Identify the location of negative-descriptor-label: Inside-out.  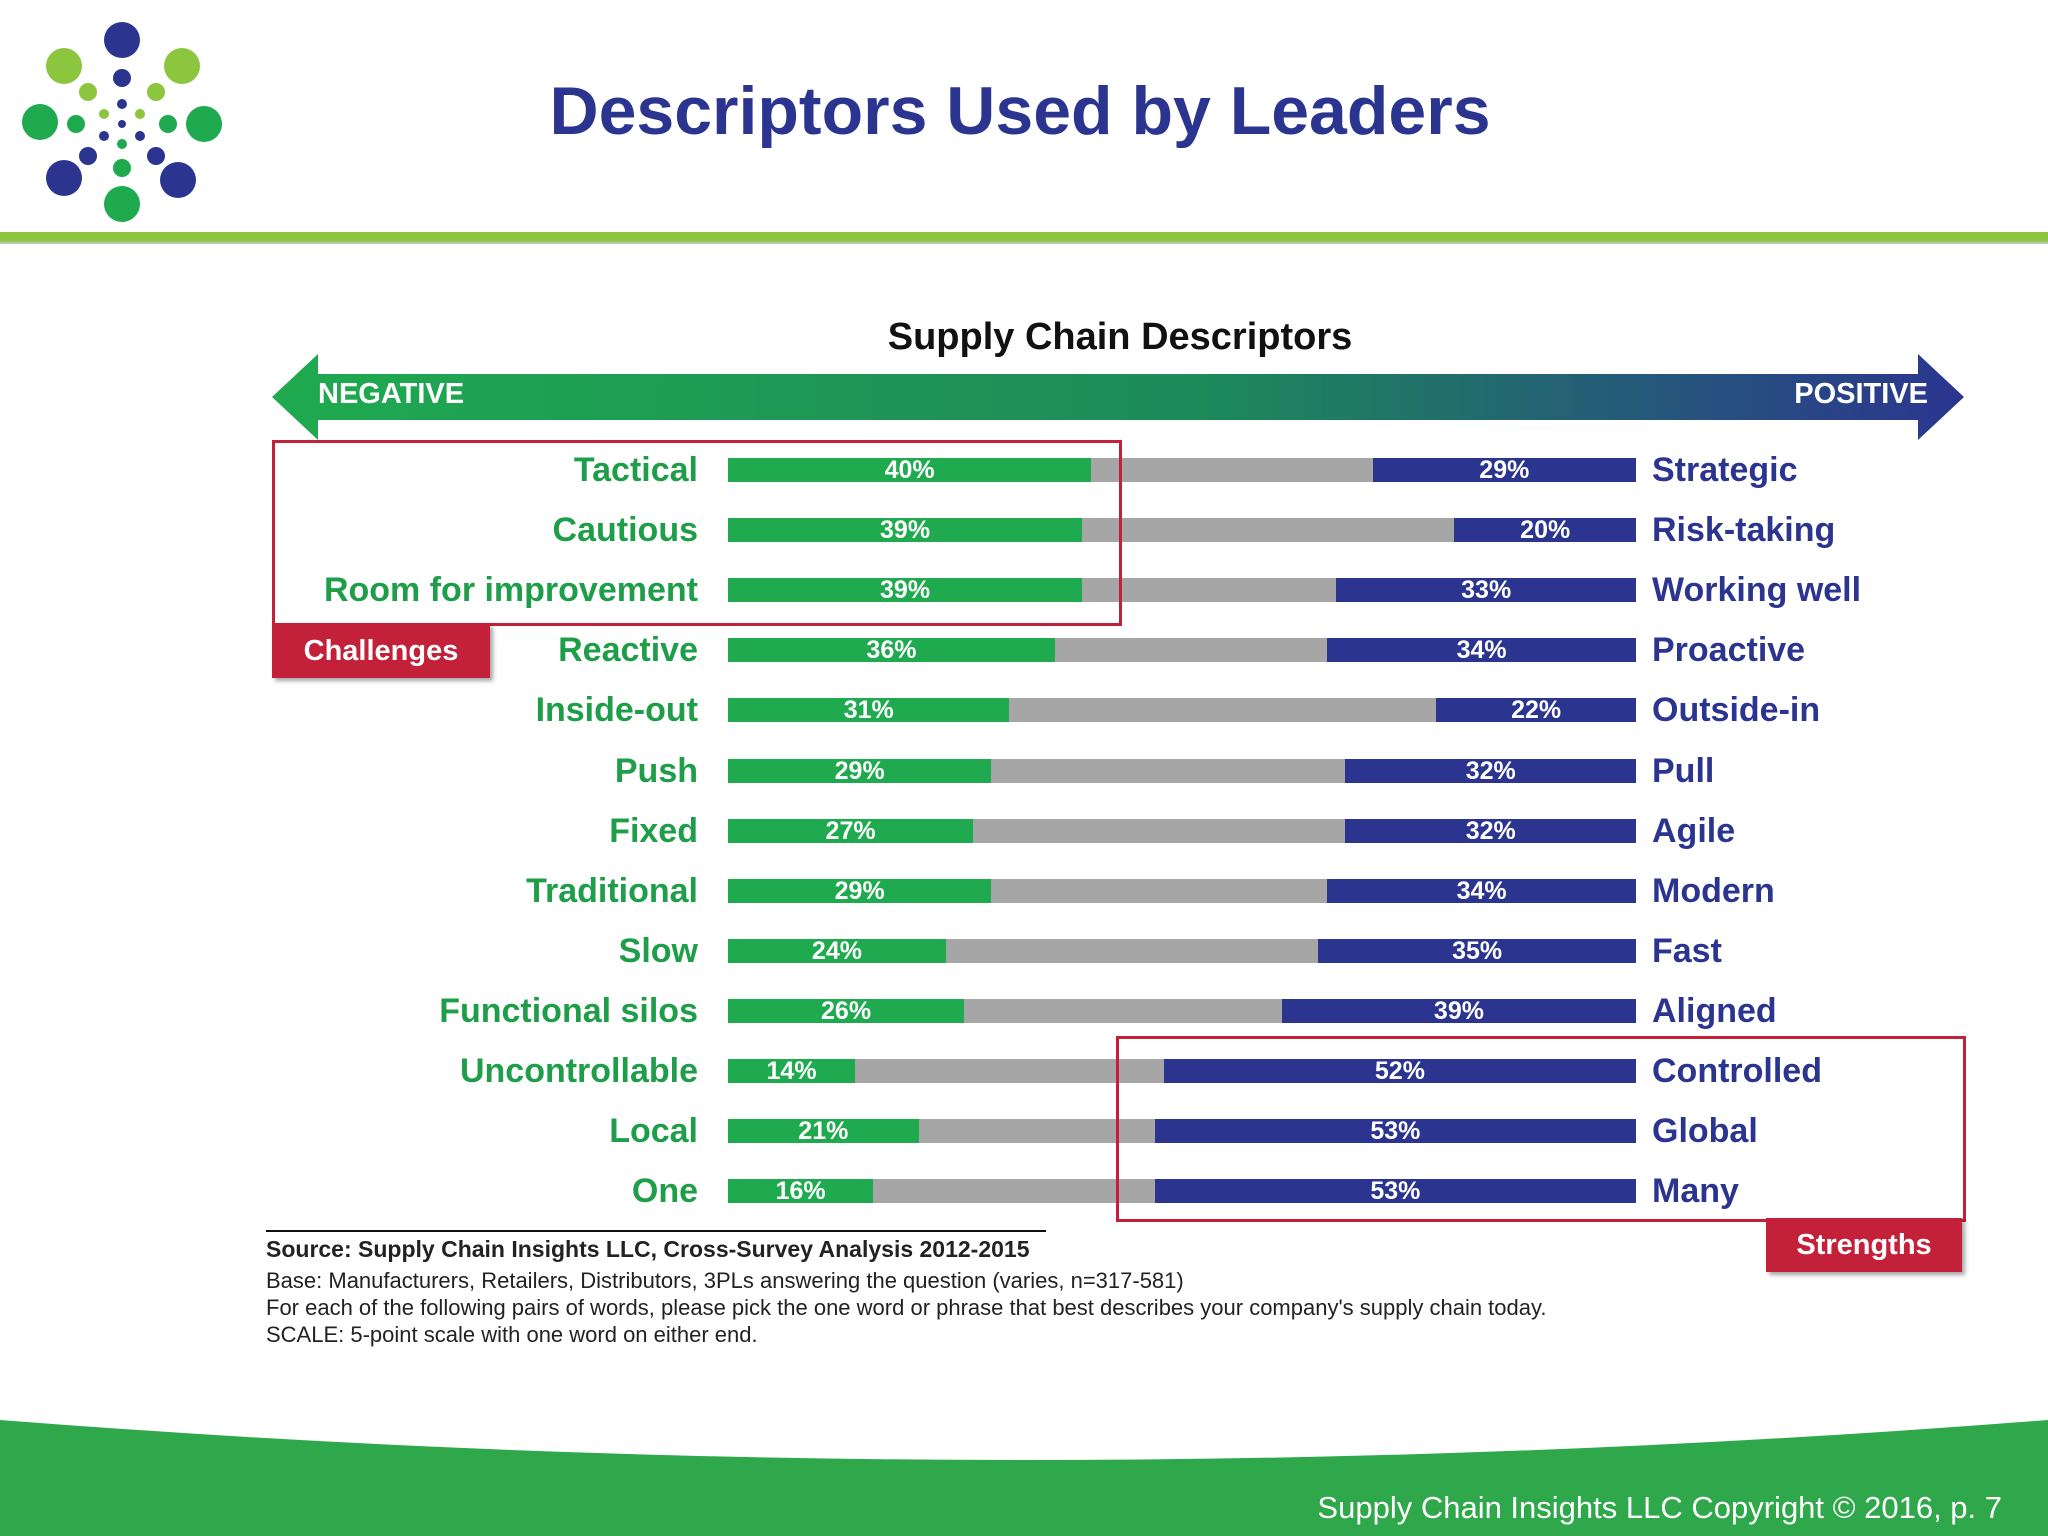
(616, 710).